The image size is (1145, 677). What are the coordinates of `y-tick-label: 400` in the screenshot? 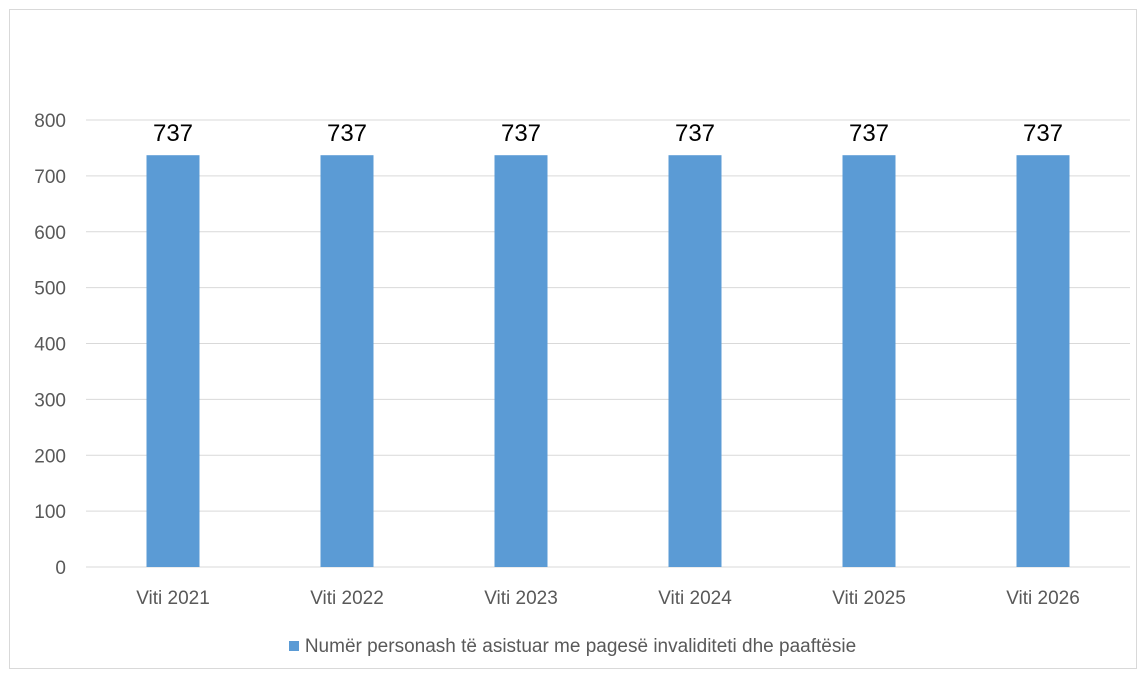 It's located at (50, 345).